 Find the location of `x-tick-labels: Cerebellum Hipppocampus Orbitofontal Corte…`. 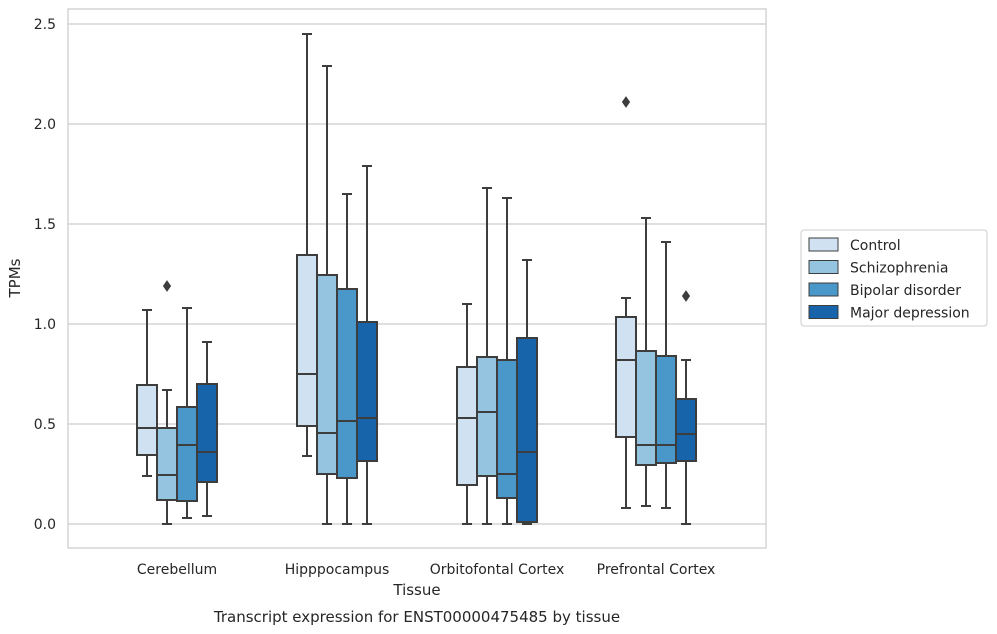

x-tick-labels: Cerebellum Hipppocampus Orbitofontal Corte… is located at coordinates (426, 570).